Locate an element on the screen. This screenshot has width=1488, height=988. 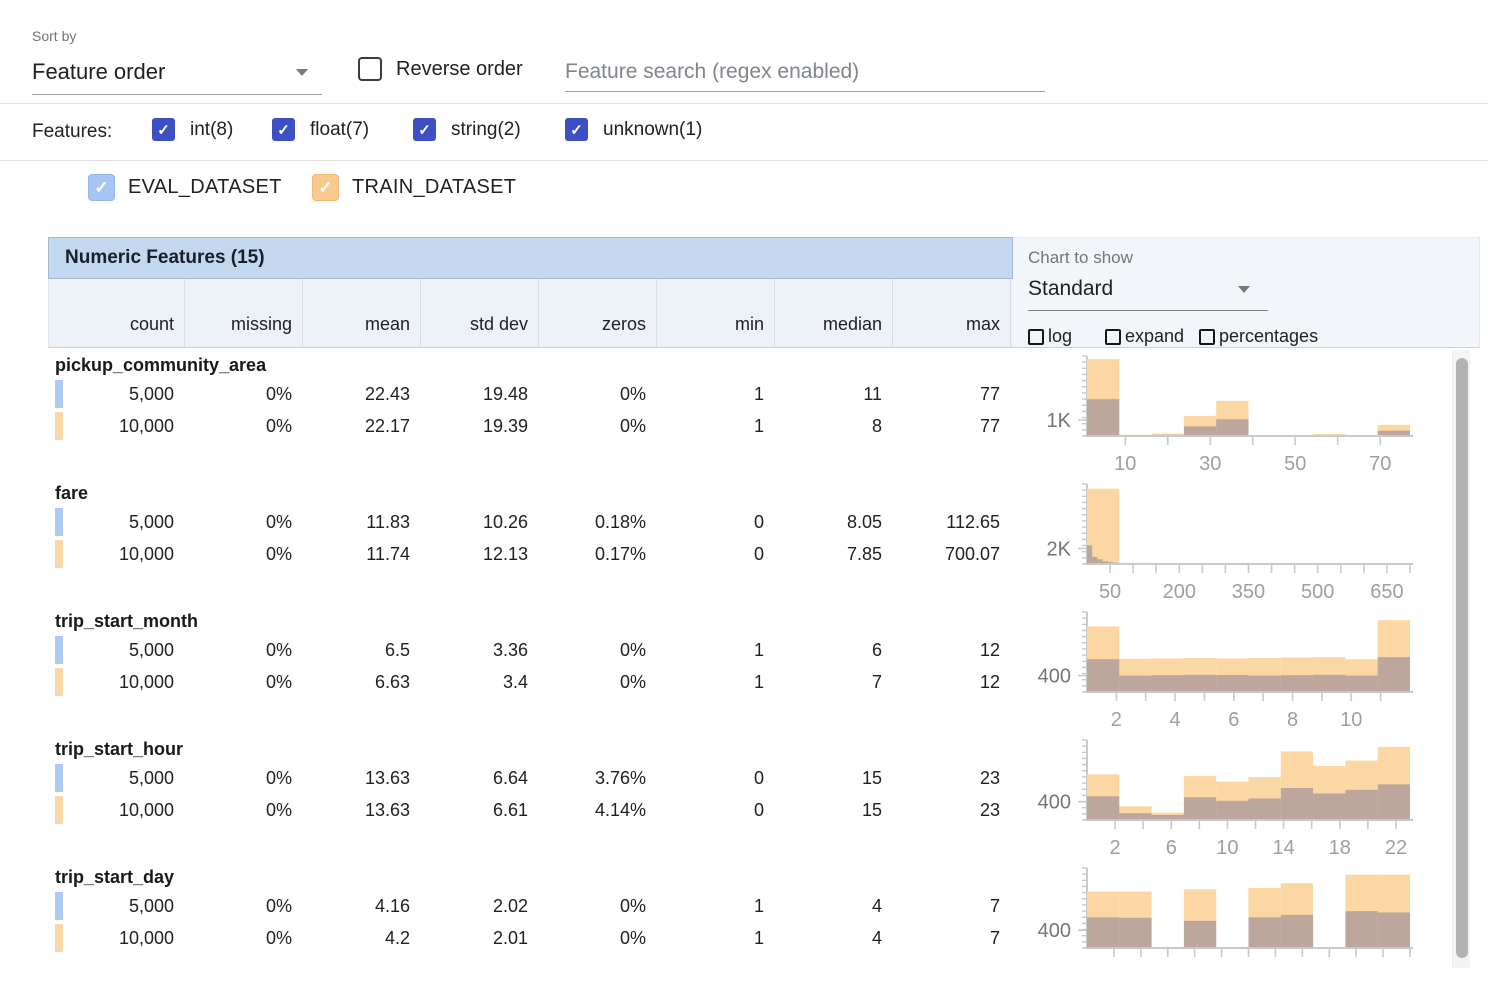
stat-mean: 6.5 is located at coordinates (361, 650).